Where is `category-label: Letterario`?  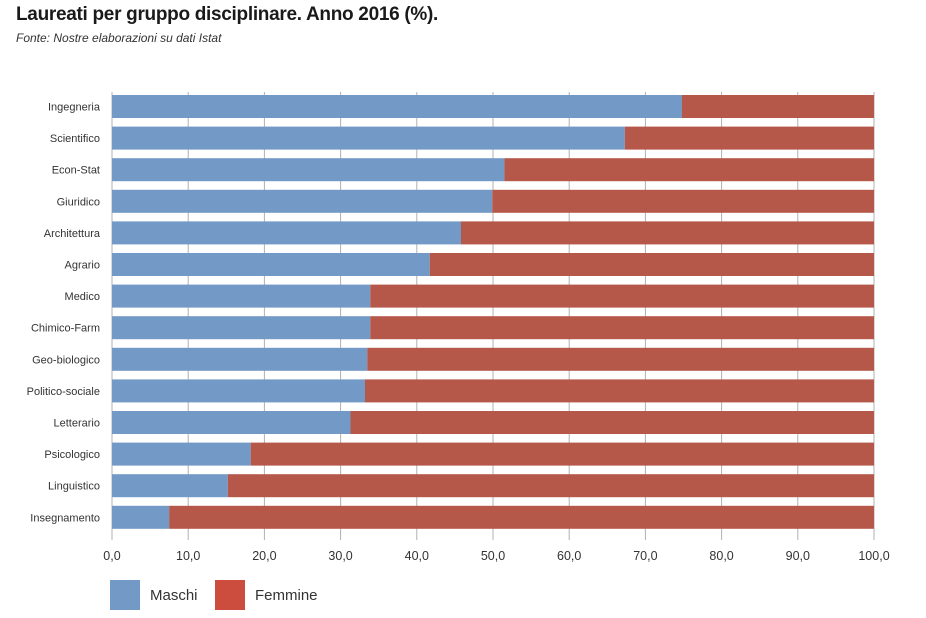
category-label: Letterario is located at coordinates (77, 424).